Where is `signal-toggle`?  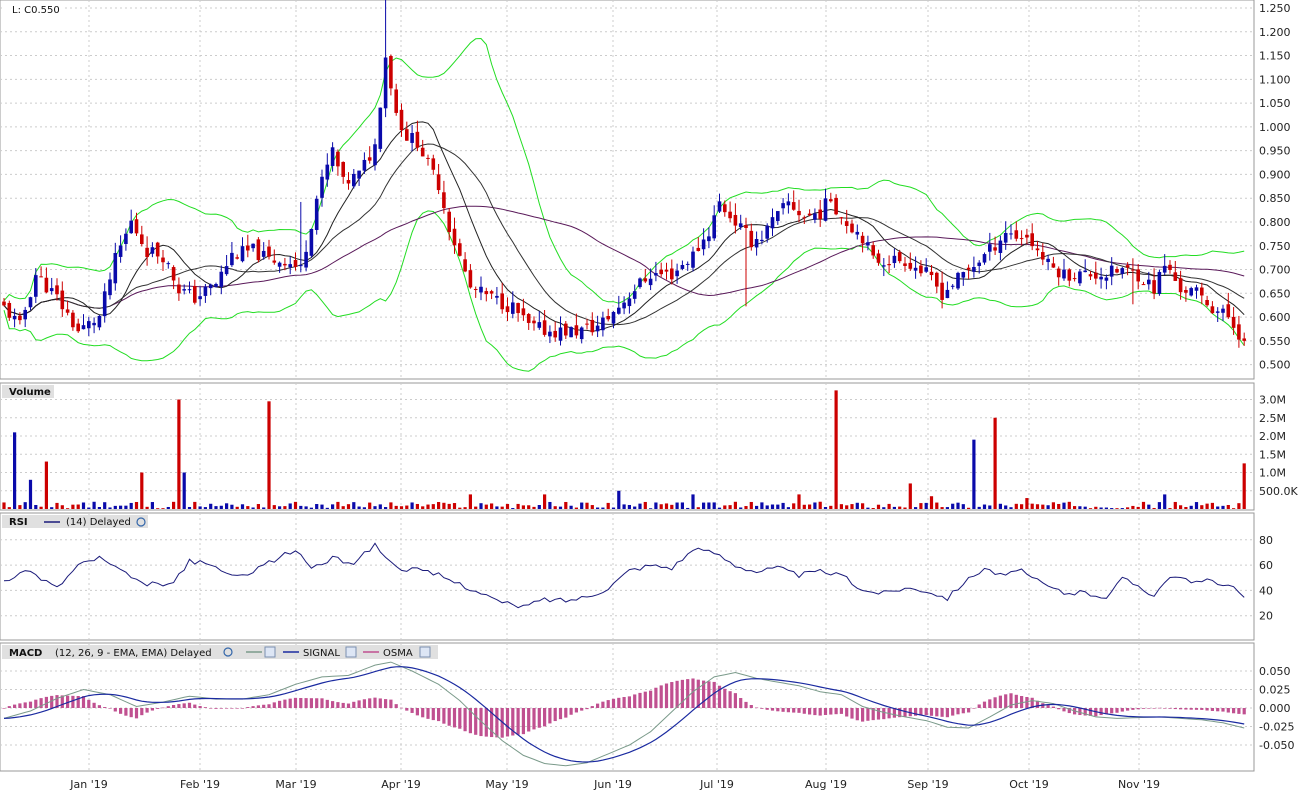
signal-toggle is located at coordinates (351, 652).